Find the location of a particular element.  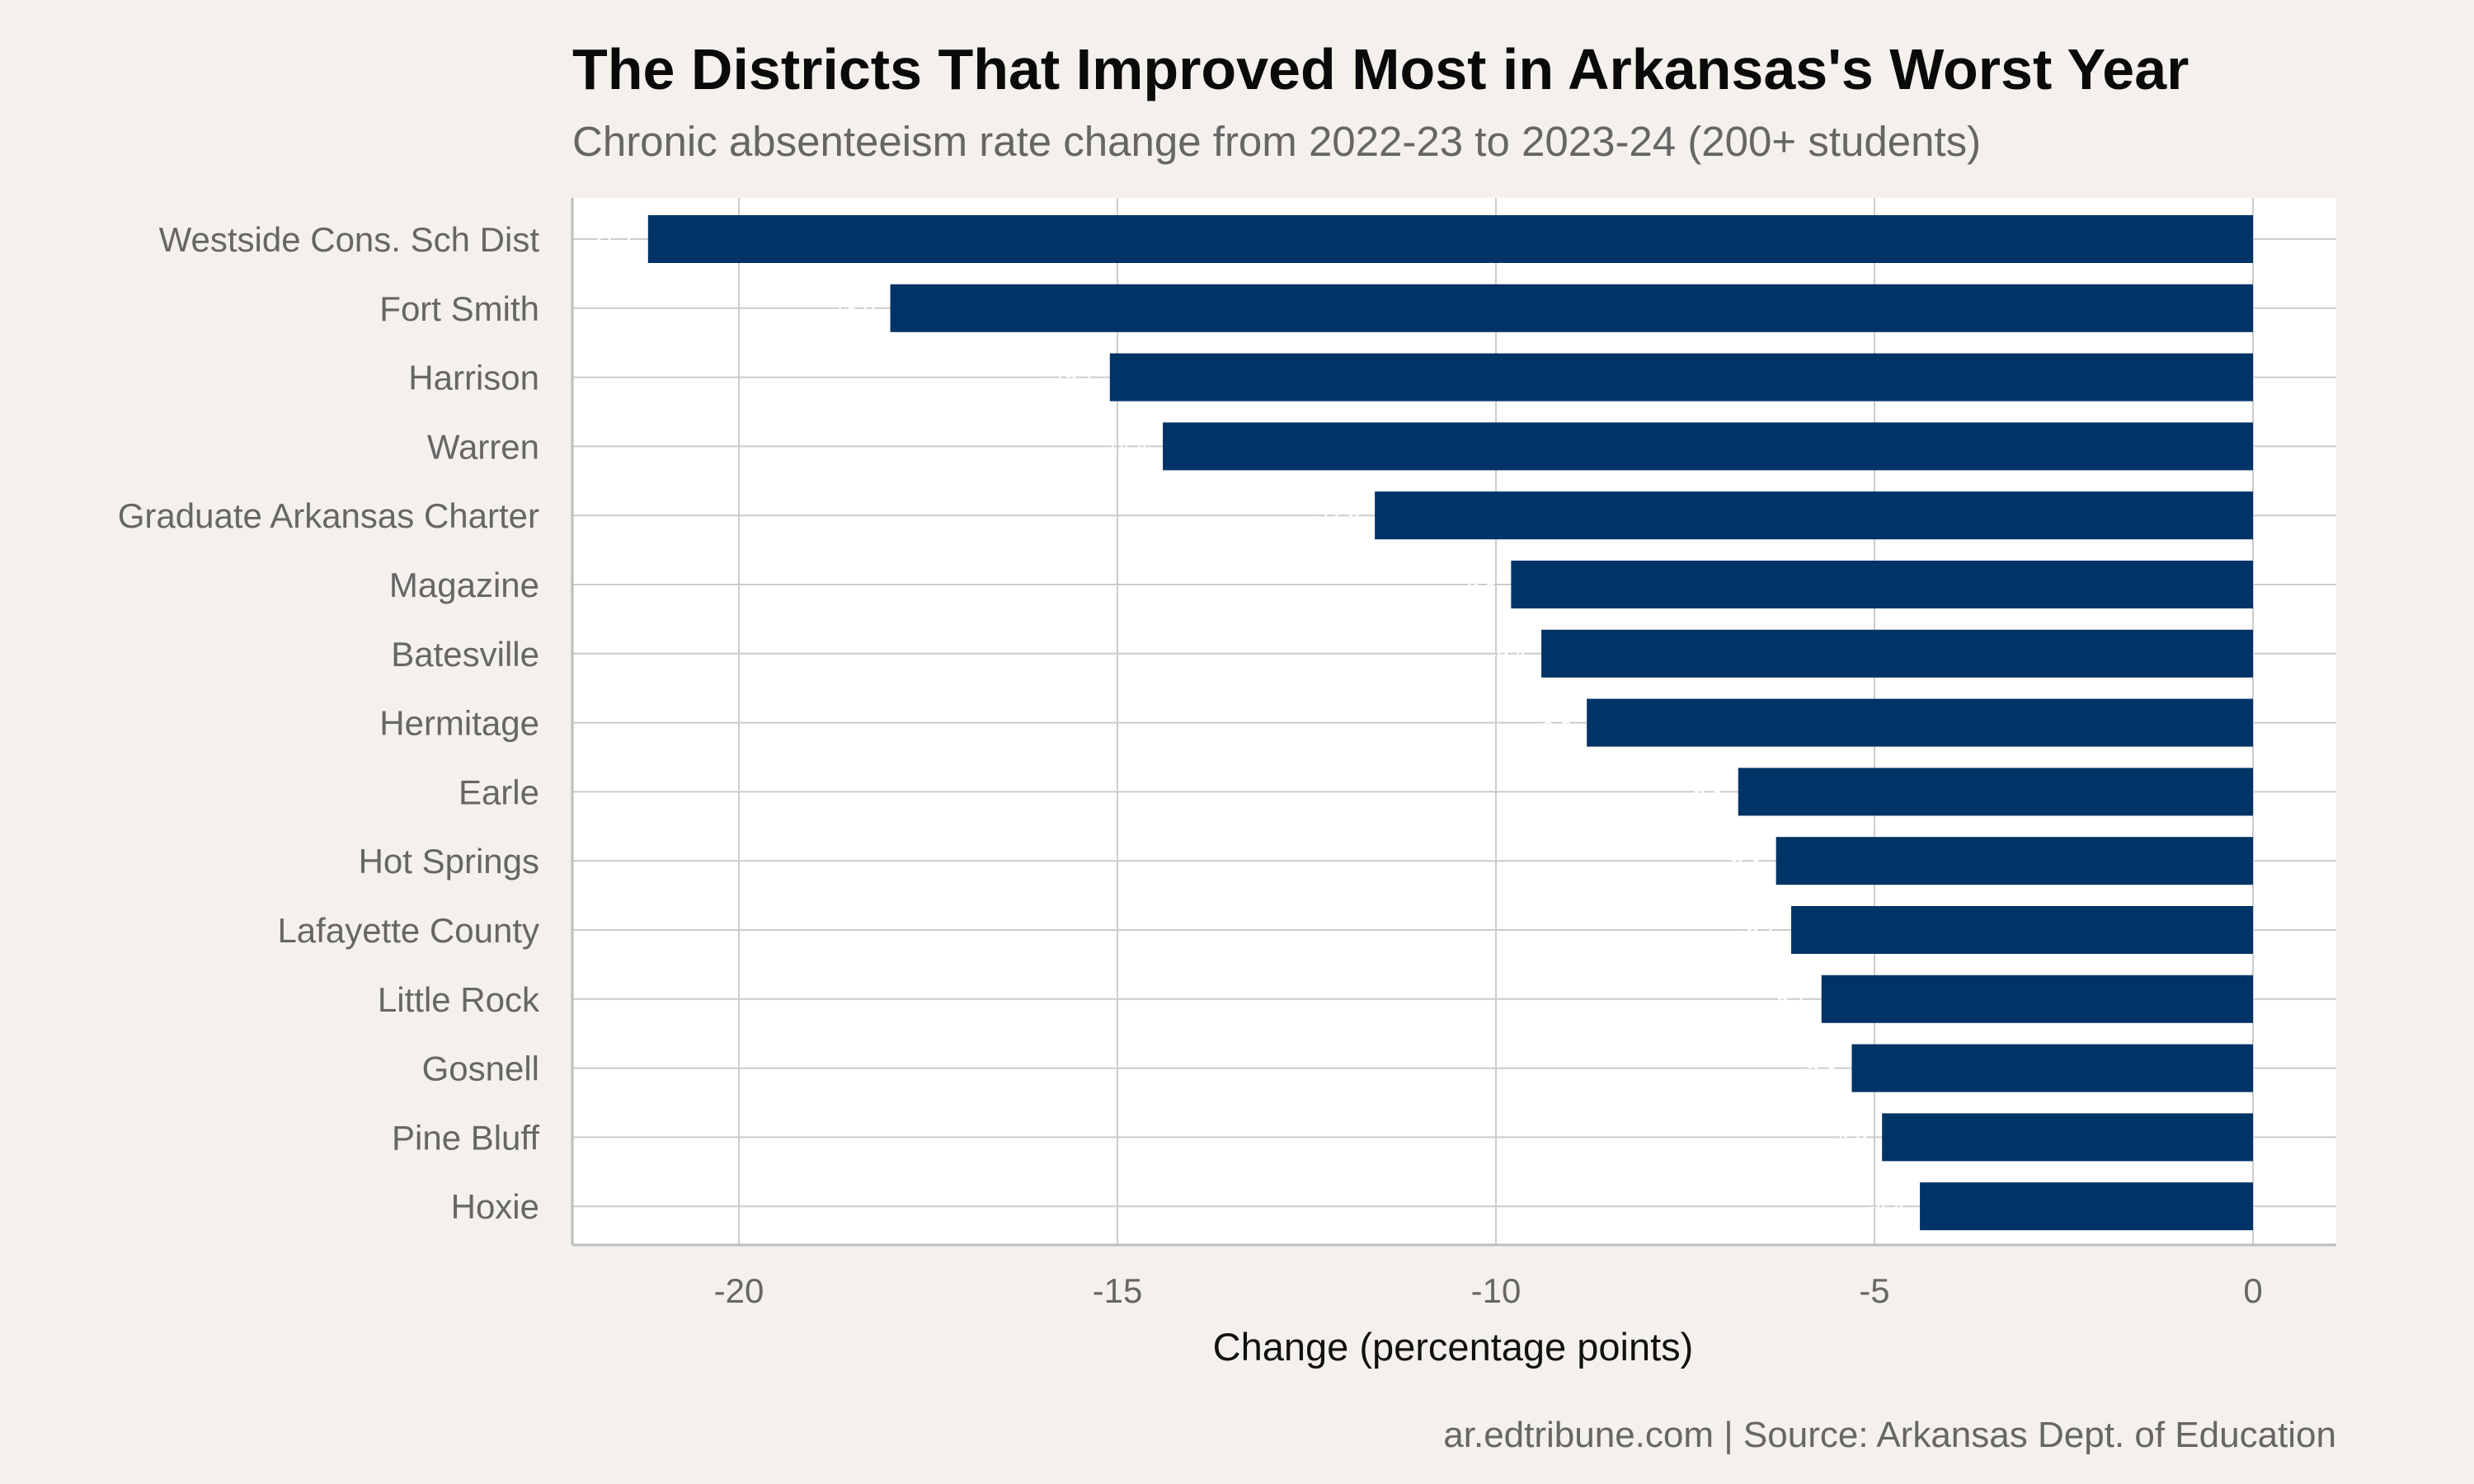

data-label: -15.1 is located at coordinates (1071, 377).